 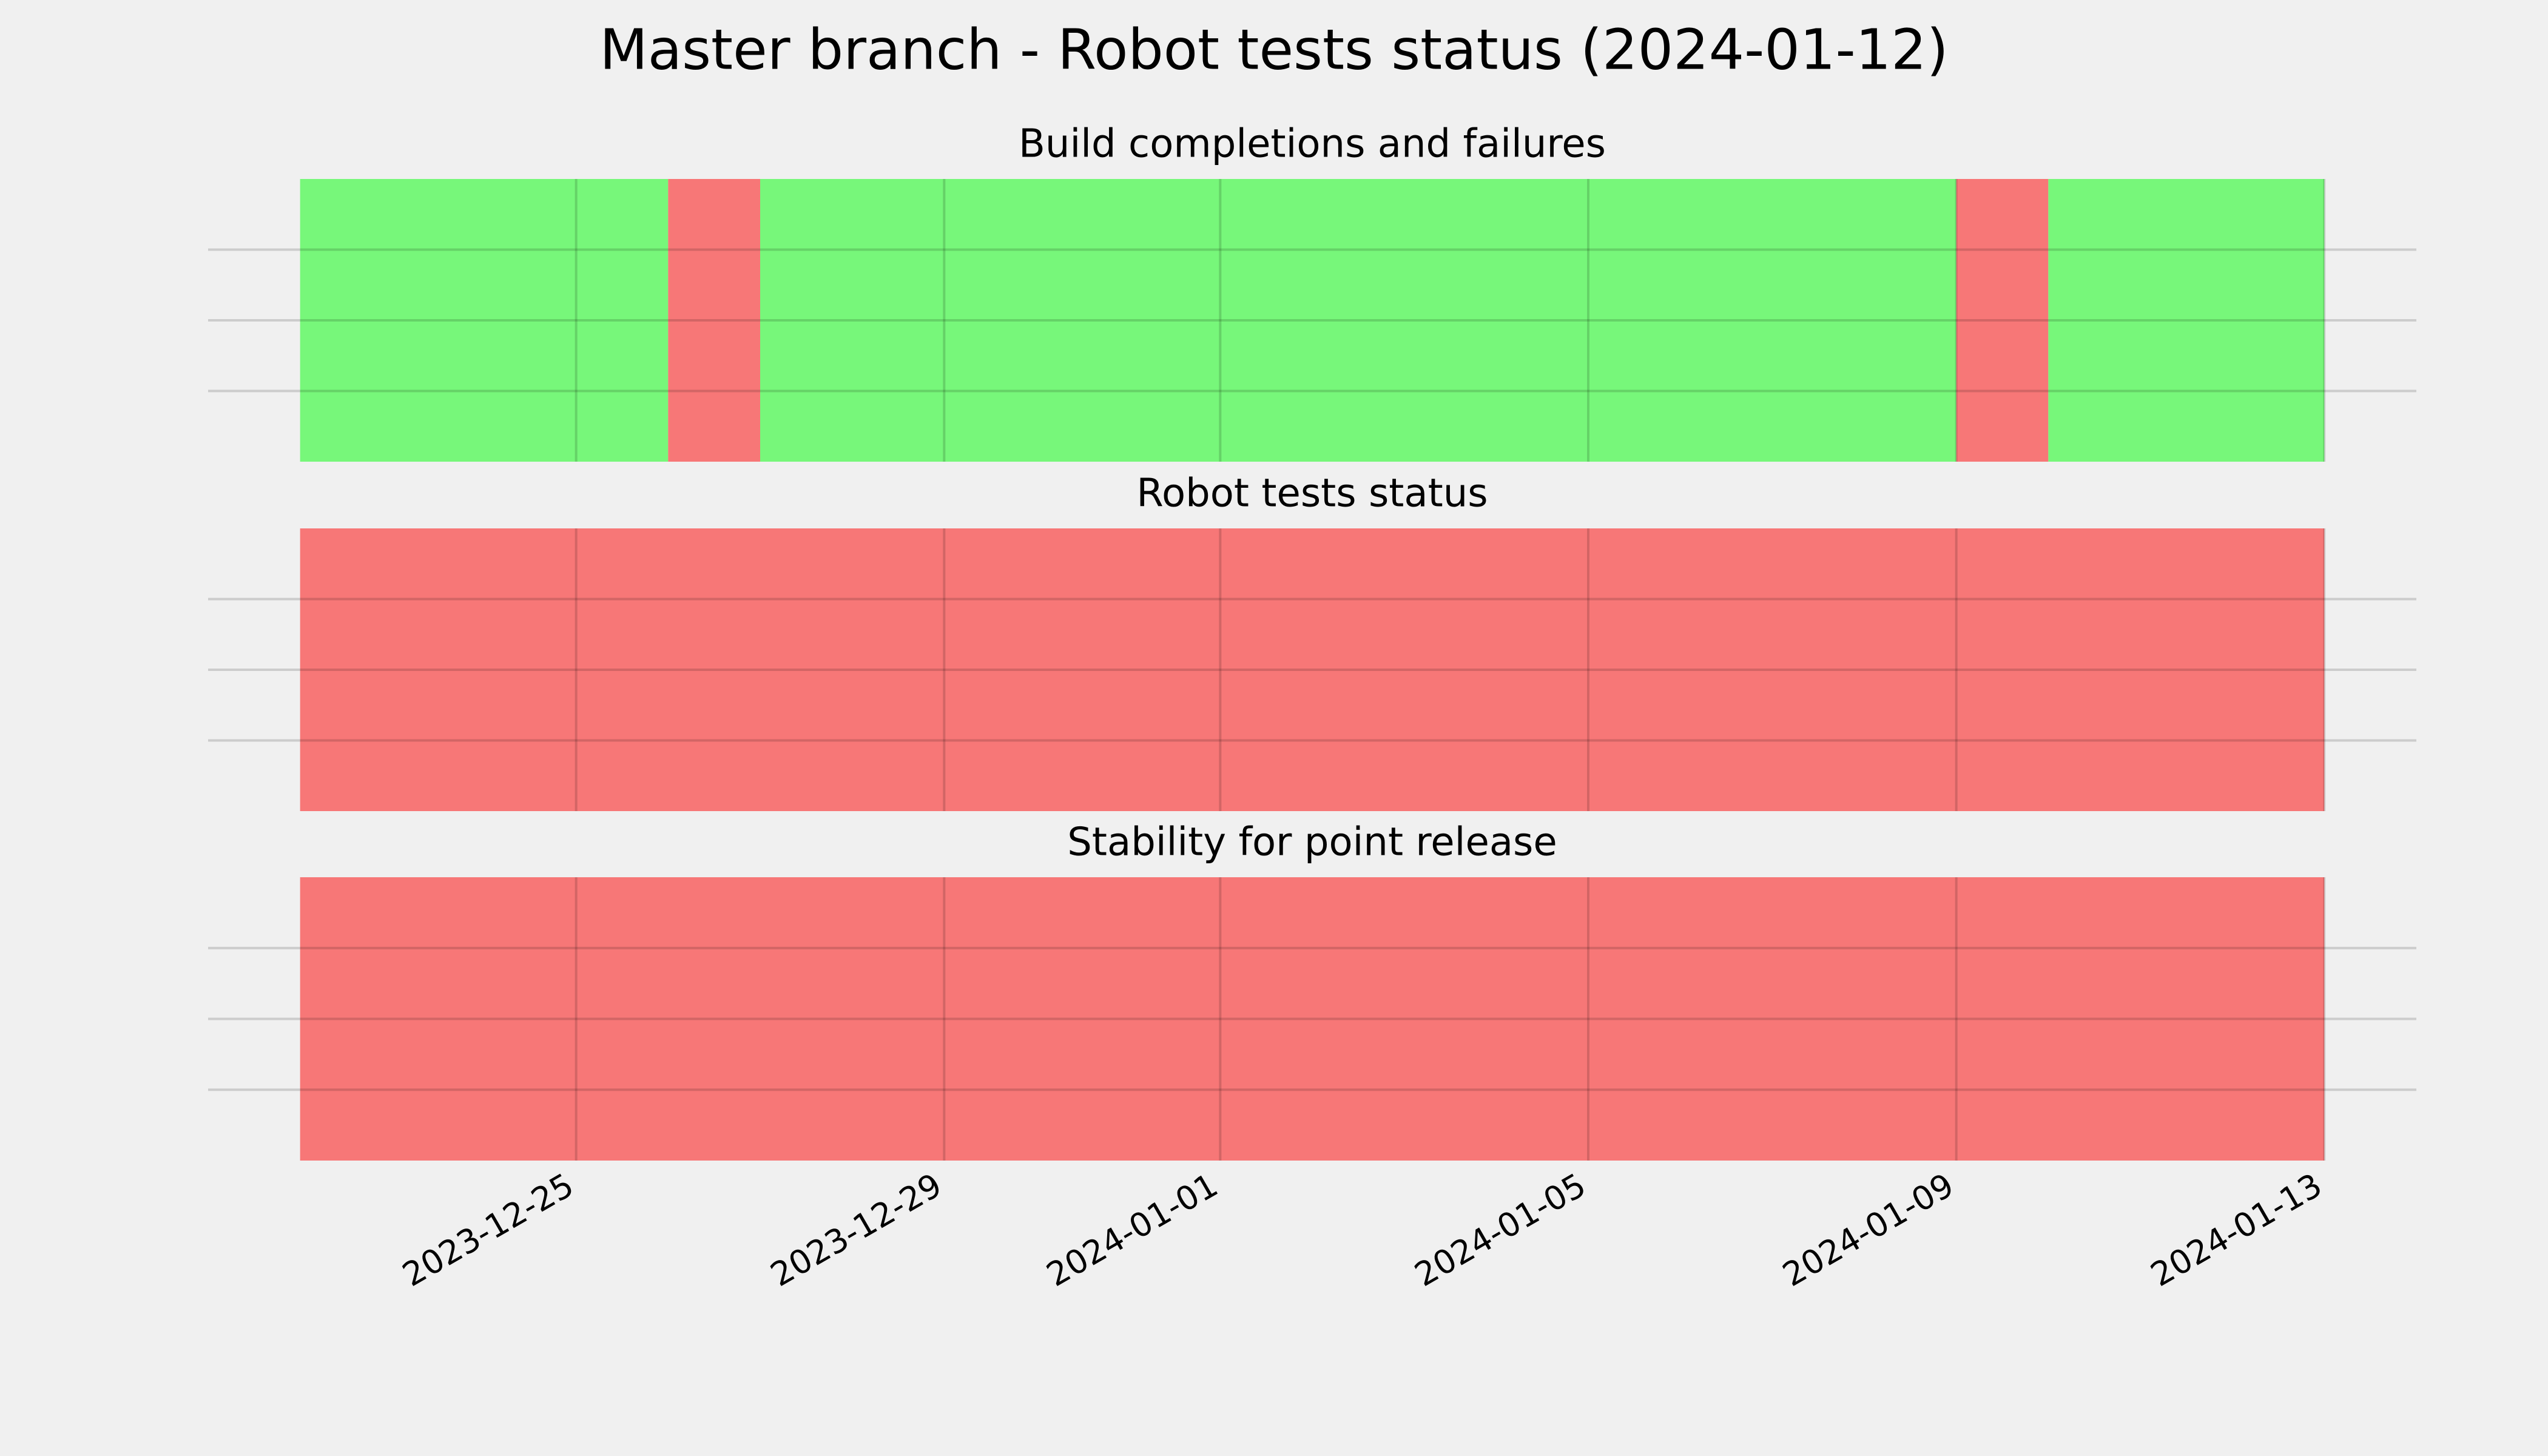 I want to click on panel-title: Stability for point release, so click(x=1312, y=842).